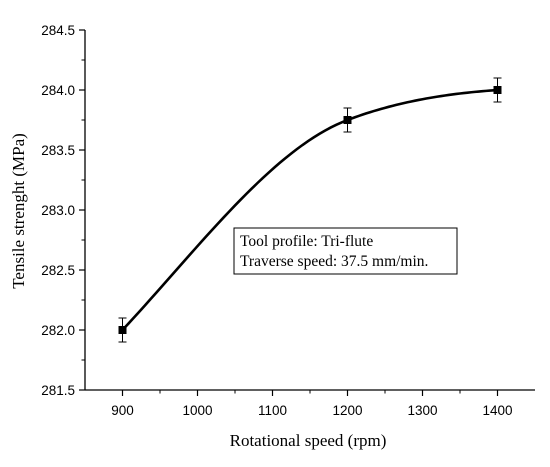 The width and height of the screenshot is (550, 467). What do you see at coordinates (306, 241) in the screenshot?
I see `annotation-line-1: Tool profile: Tri-flute` at bounding box center [306, 241].